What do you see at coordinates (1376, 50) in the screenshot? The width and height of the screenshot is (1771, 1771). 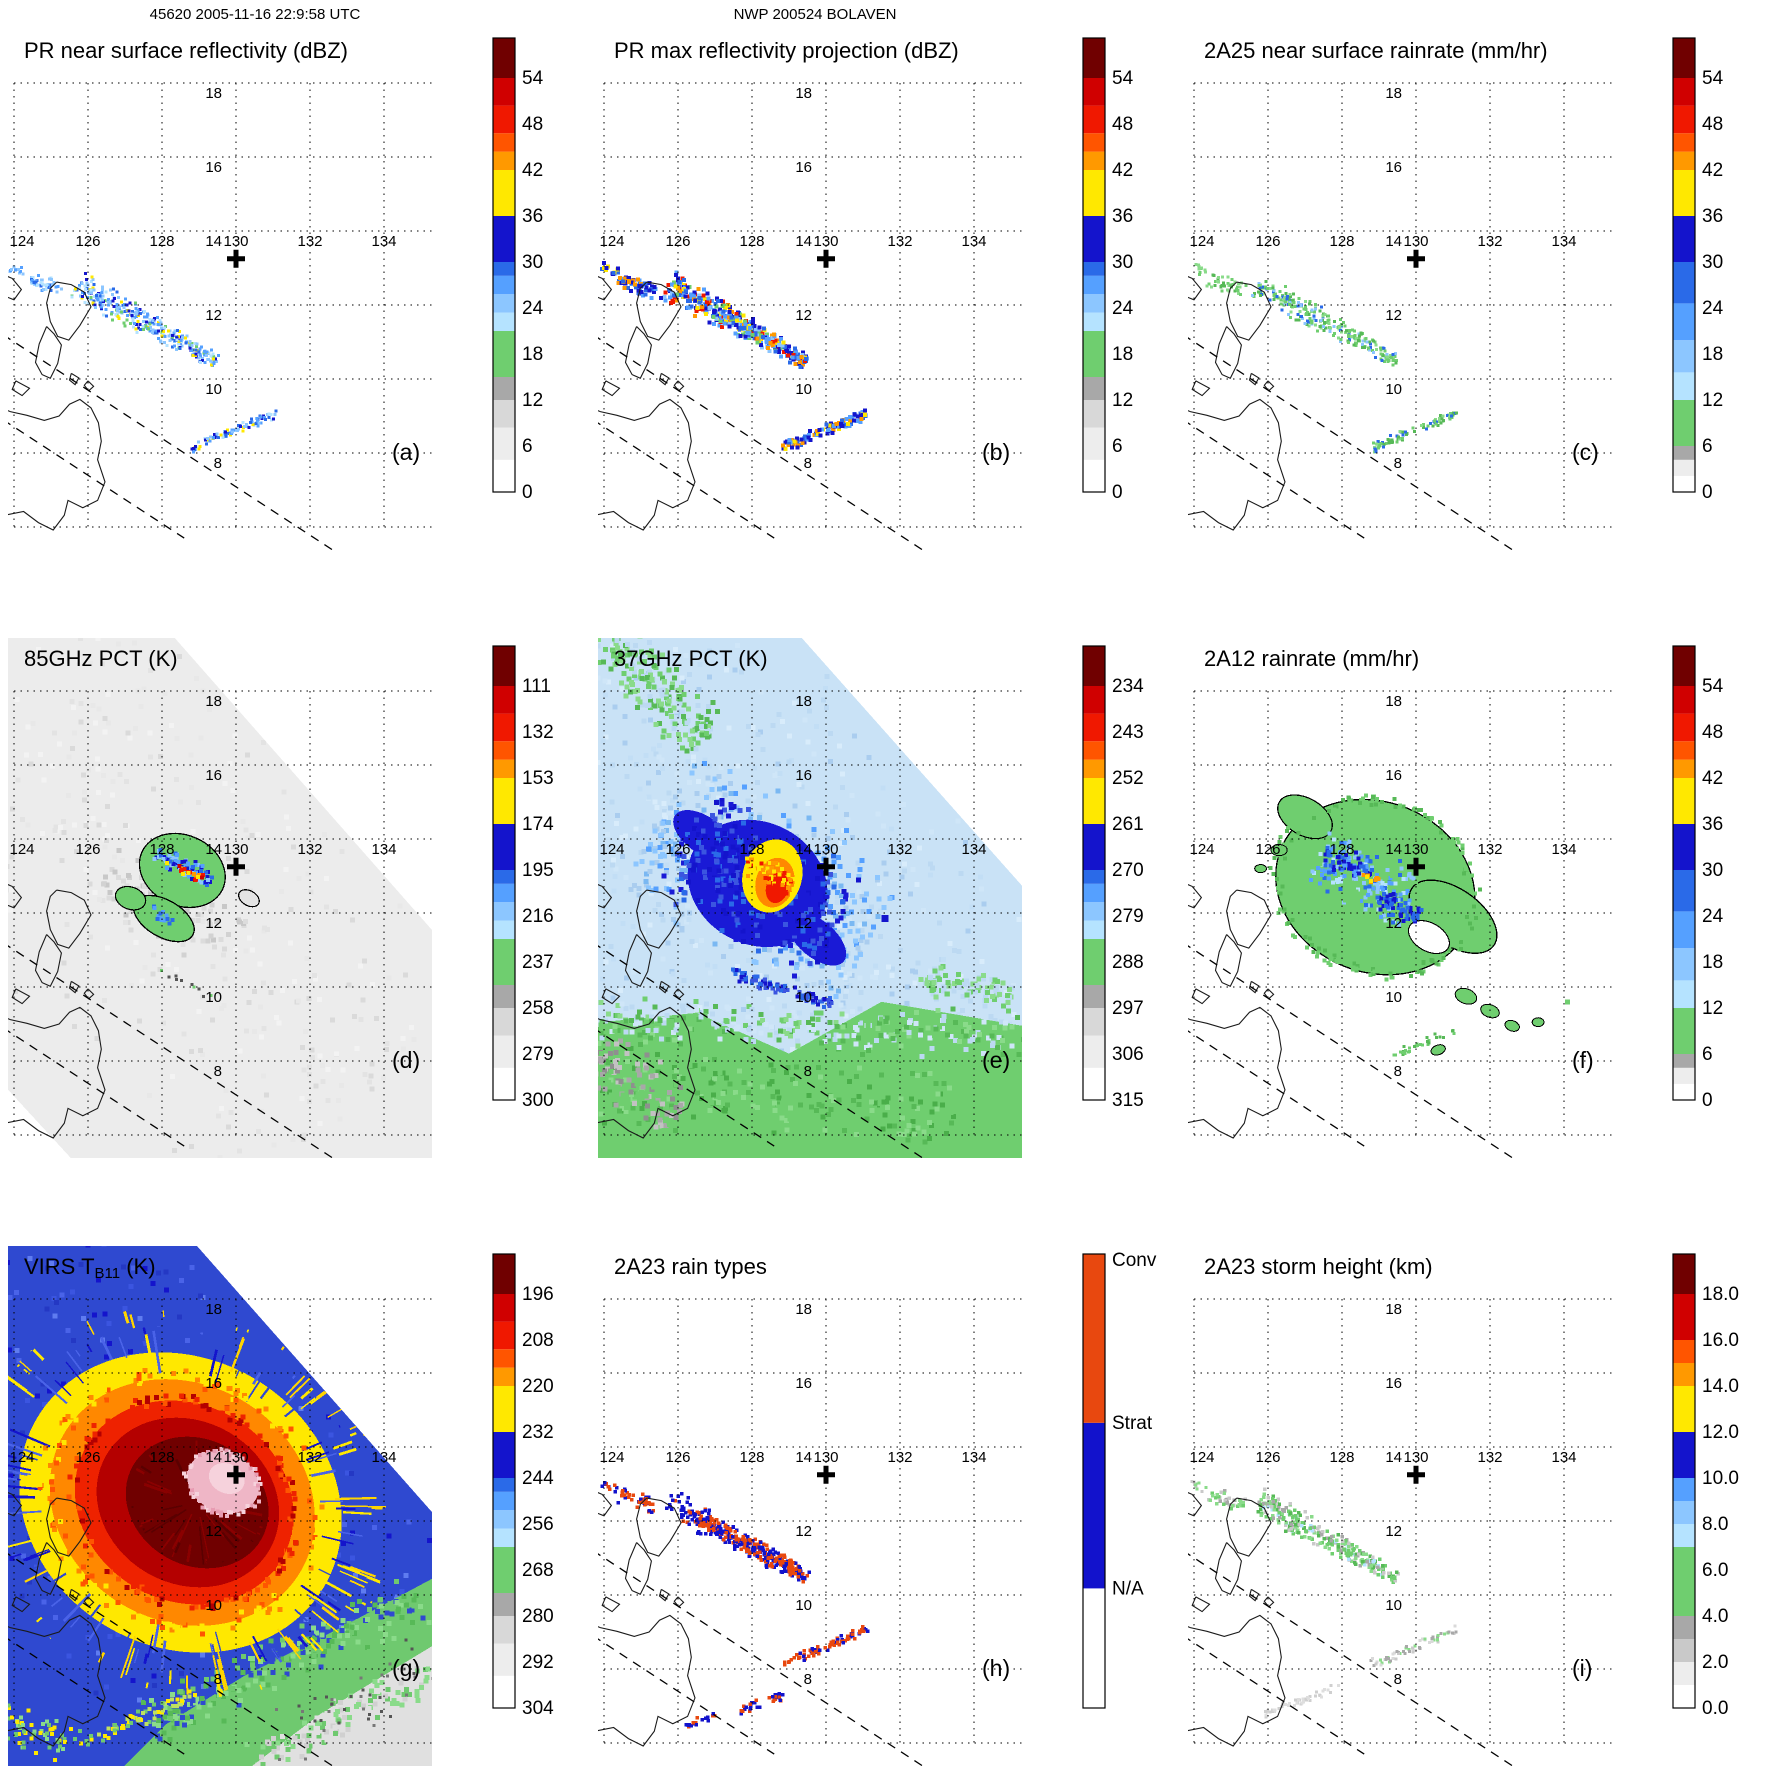 I see `panel-c-title-text: 2A25 near surface rainrate (mm/hr)` at bounding box center [1376, 50].